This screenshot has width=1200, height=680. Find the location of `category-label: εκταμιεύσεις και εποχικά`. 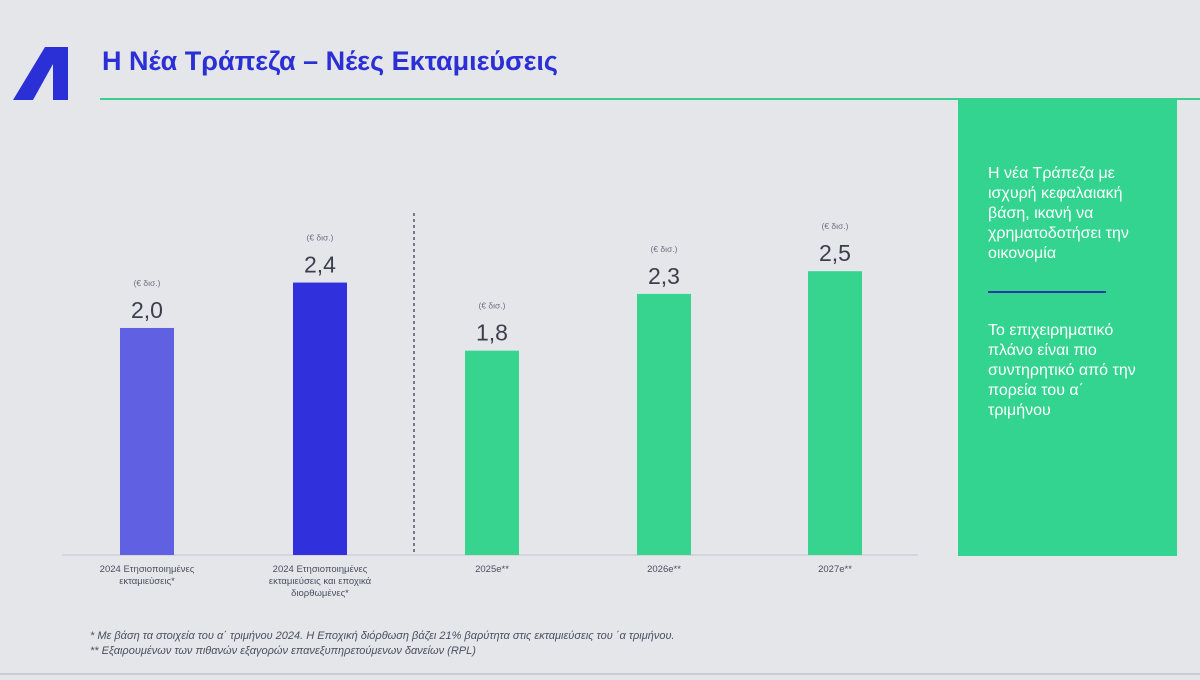

category-label: εκταμιεύσεις και εποχικά is located at coordinates (320, 581).